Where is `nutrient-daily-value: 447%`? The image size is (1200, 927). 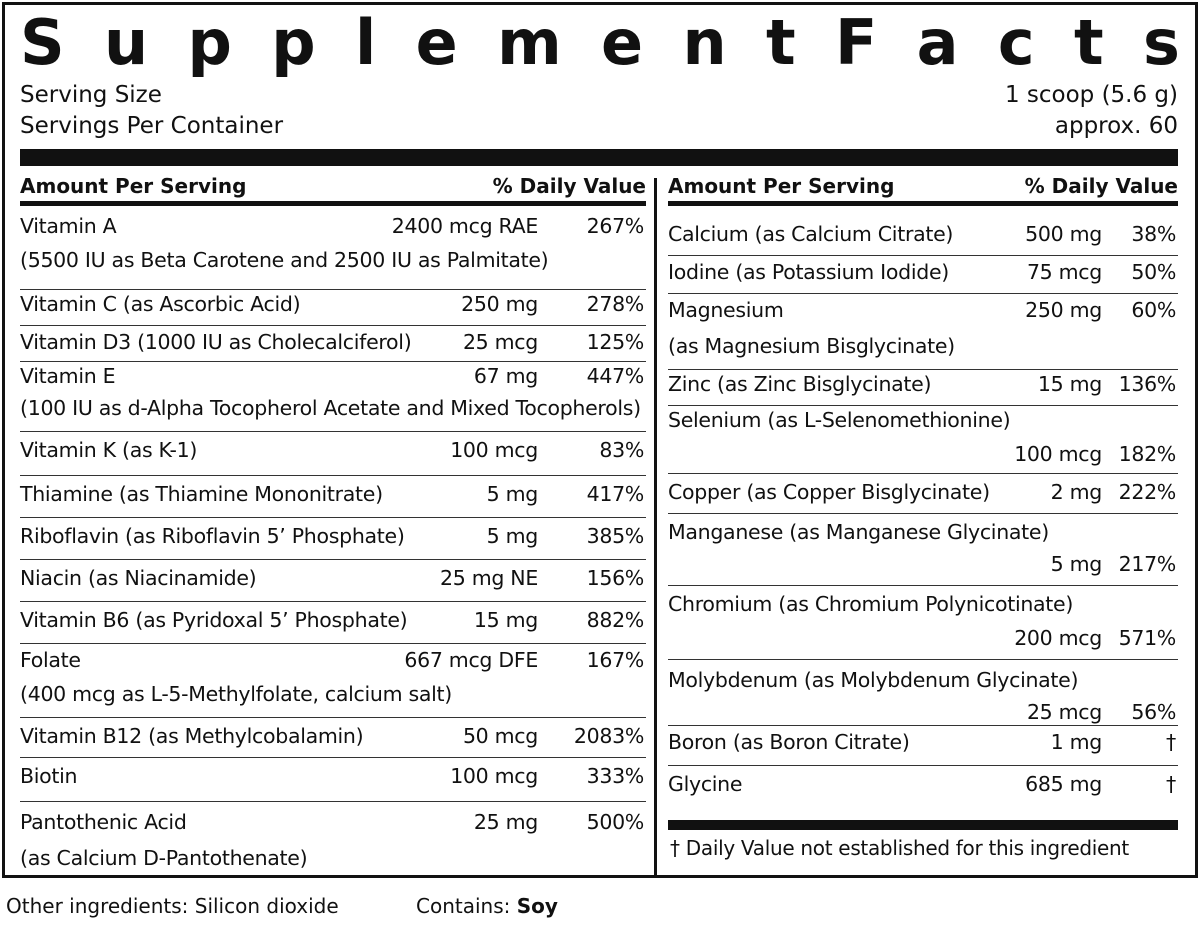 nutrient-daily-value: 447% is located at coordinates (615, 376).